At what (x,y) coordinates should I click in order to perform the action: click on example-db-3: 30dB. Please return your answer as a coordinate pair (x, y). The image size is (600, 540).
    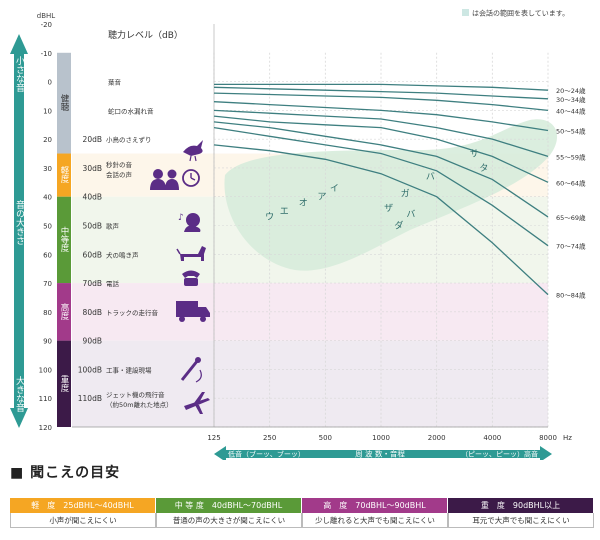
    Looking at the image, I should click on (92, 168).